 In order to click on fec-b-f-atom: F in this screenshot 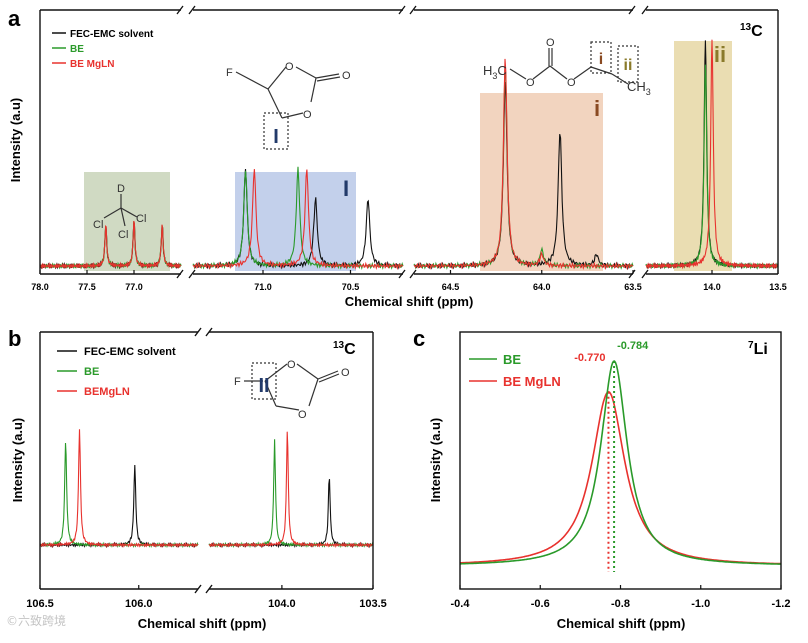, I will do `click(237, 382)`.